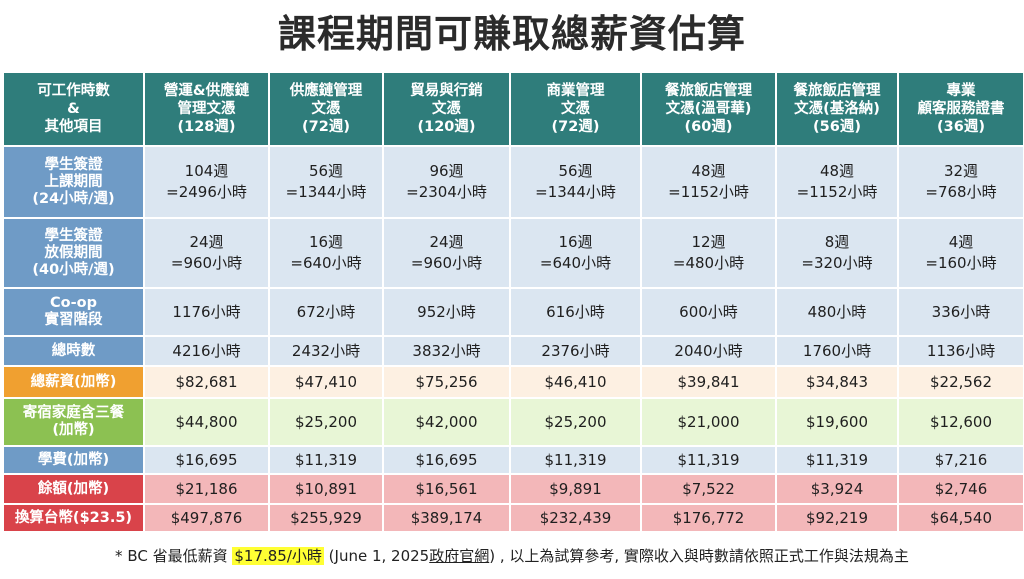 The image size is (1024, 579). Describe the element at coordinates (708, 422) in the screenshot. I see `table-cell: $21,000` at that location.